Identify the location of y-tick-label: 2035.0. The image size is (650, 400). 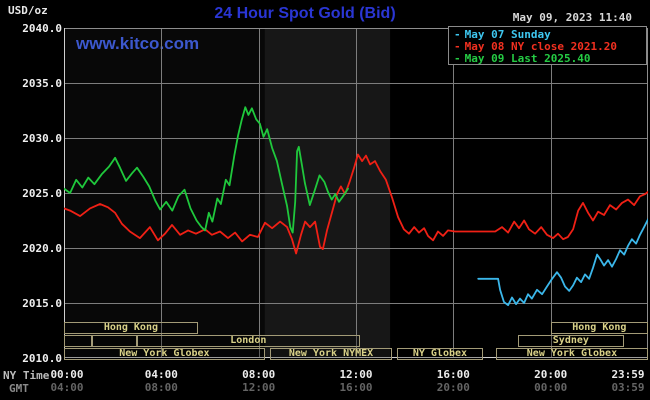
(42, 83).